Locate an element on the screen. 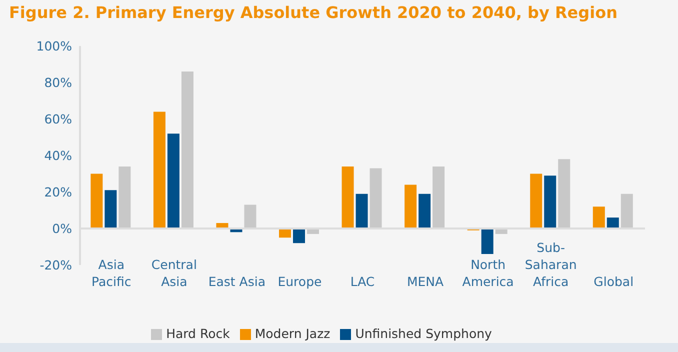 The height and width of the screenshot is (352, 678). y-tick-label: 100% is located at coordinates (54, 46).